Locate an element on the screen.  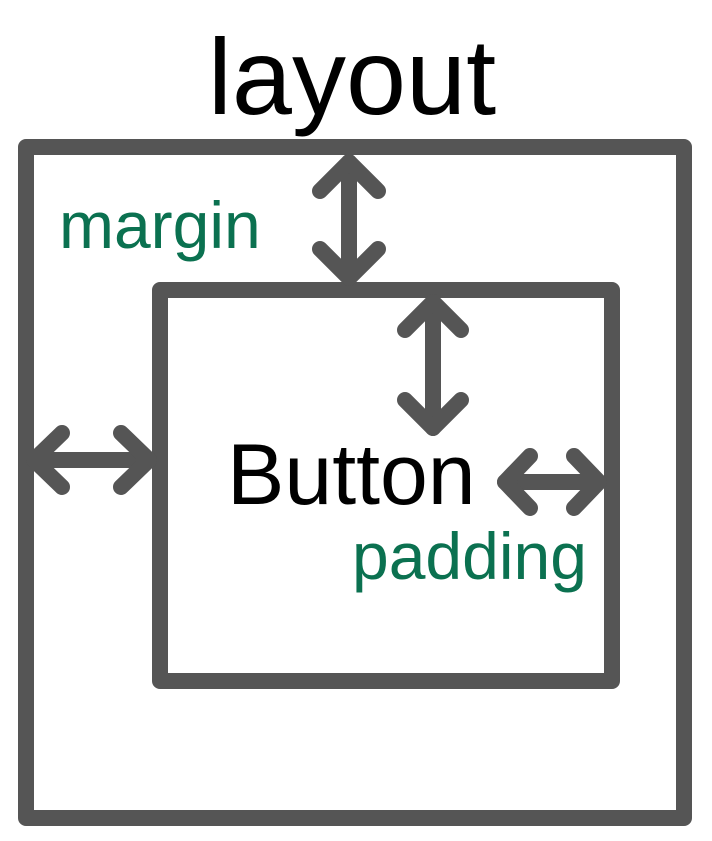
padding-label: padding is located at coordinates (469, 556).